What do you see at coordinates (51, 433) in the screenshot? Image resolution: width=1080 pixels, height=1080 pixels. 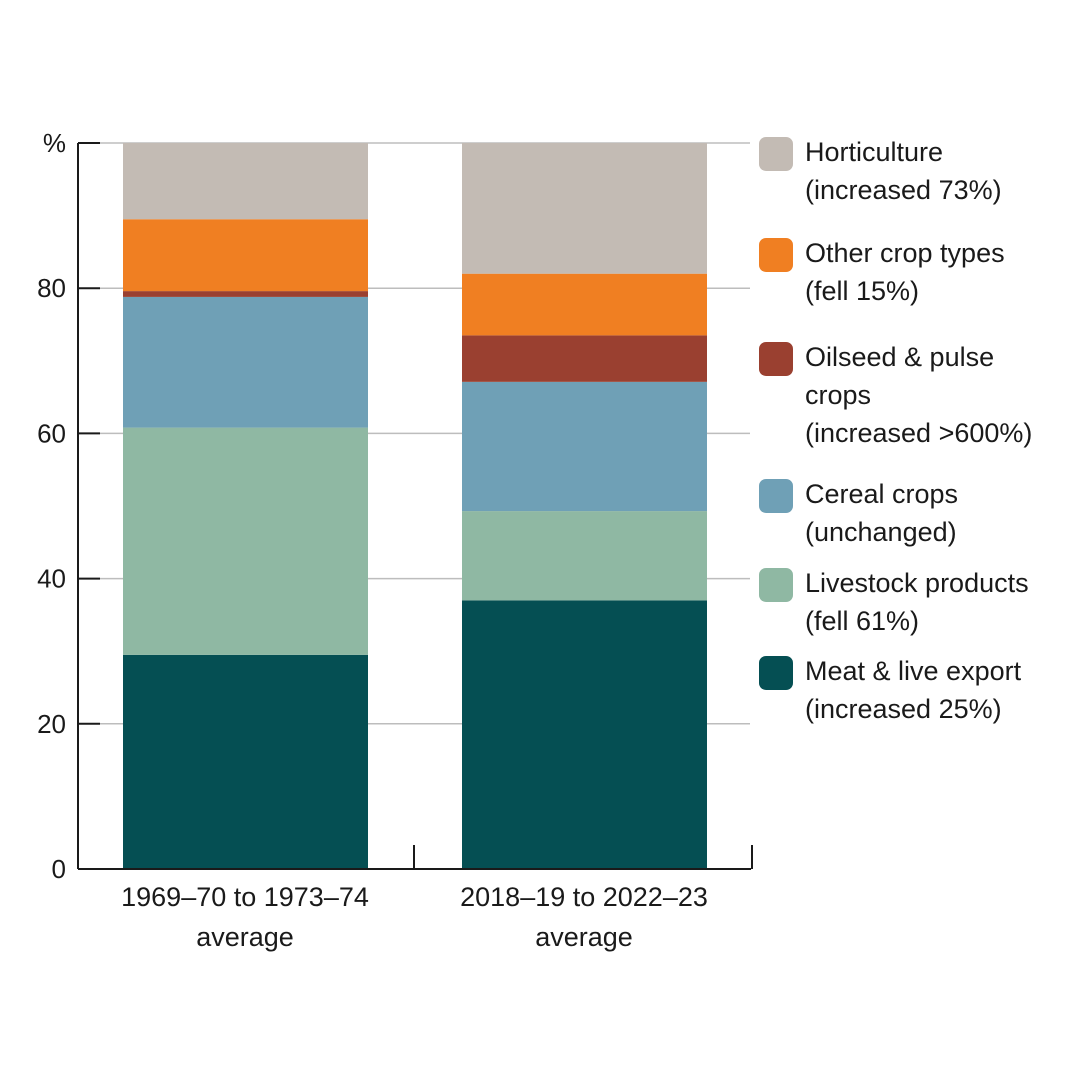 I see `y-tick-label: 60` at bounding box center [51, 433].